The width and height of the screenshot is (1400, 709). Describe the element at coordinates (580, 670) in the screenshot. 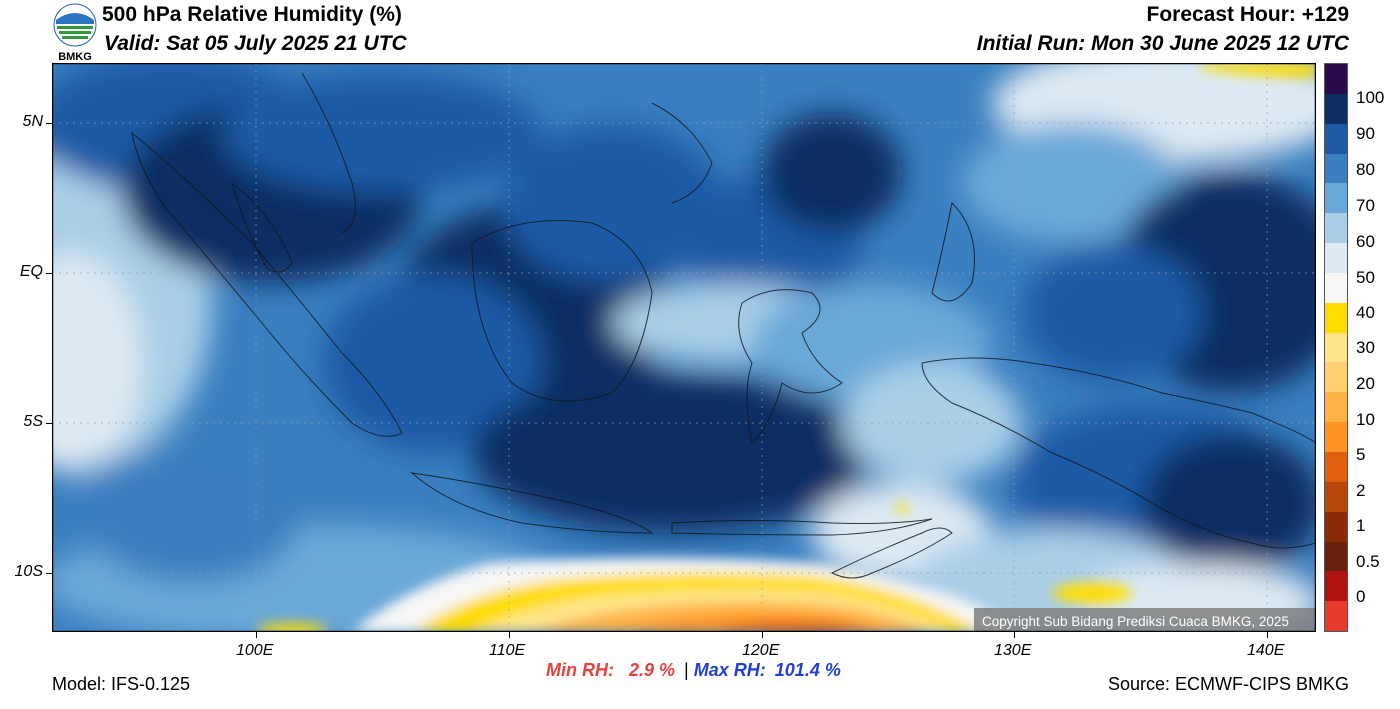

I see `min-rh-label: Min RH:` at that location.